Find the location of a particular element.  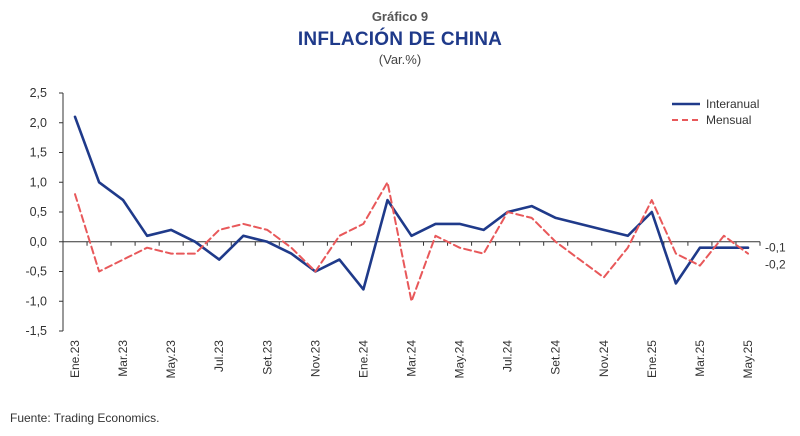

x-tick-label: Mar.24 is located at coordinates (412, 358).